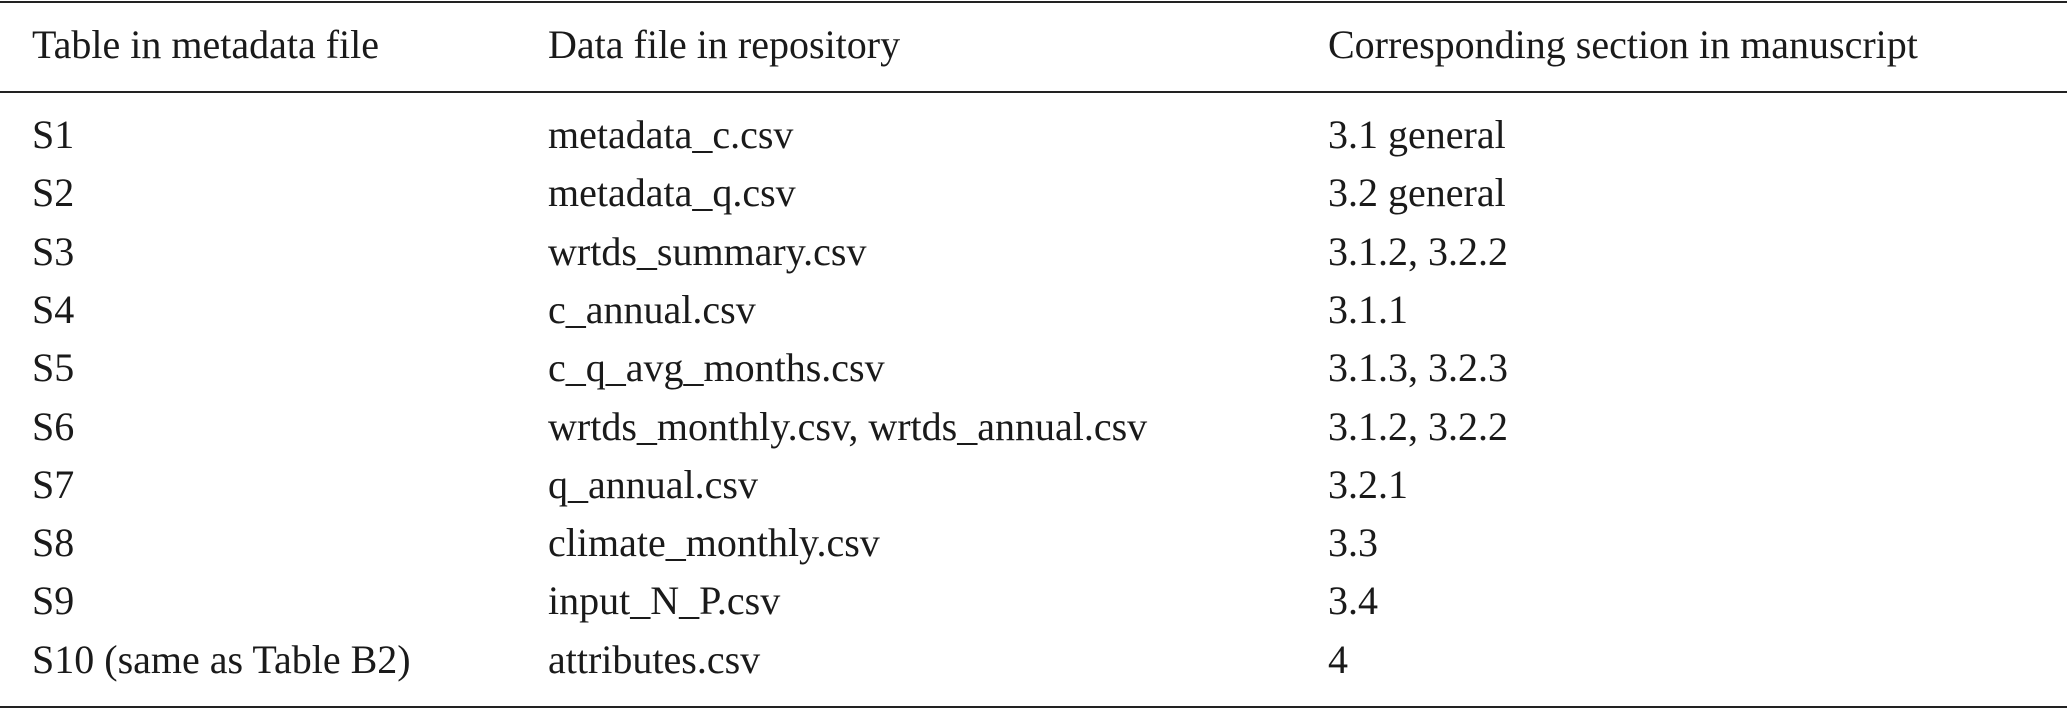 The width and height of the screenshot is (2067, 710). Describe the element at coordinates (848, 426) in the screenshot. I see `table-cell: wrtds_monthly.csv, wrtds_annual.csv` at that location.